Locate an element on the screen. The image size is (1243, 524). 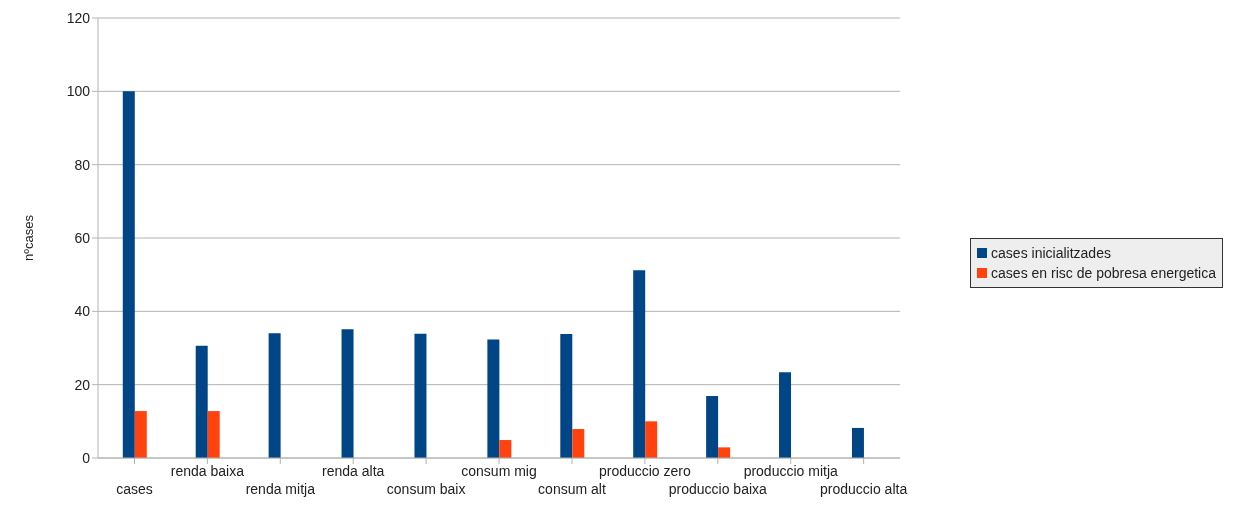
x-tick-label: consum mig is located at coordinates (499, 471).